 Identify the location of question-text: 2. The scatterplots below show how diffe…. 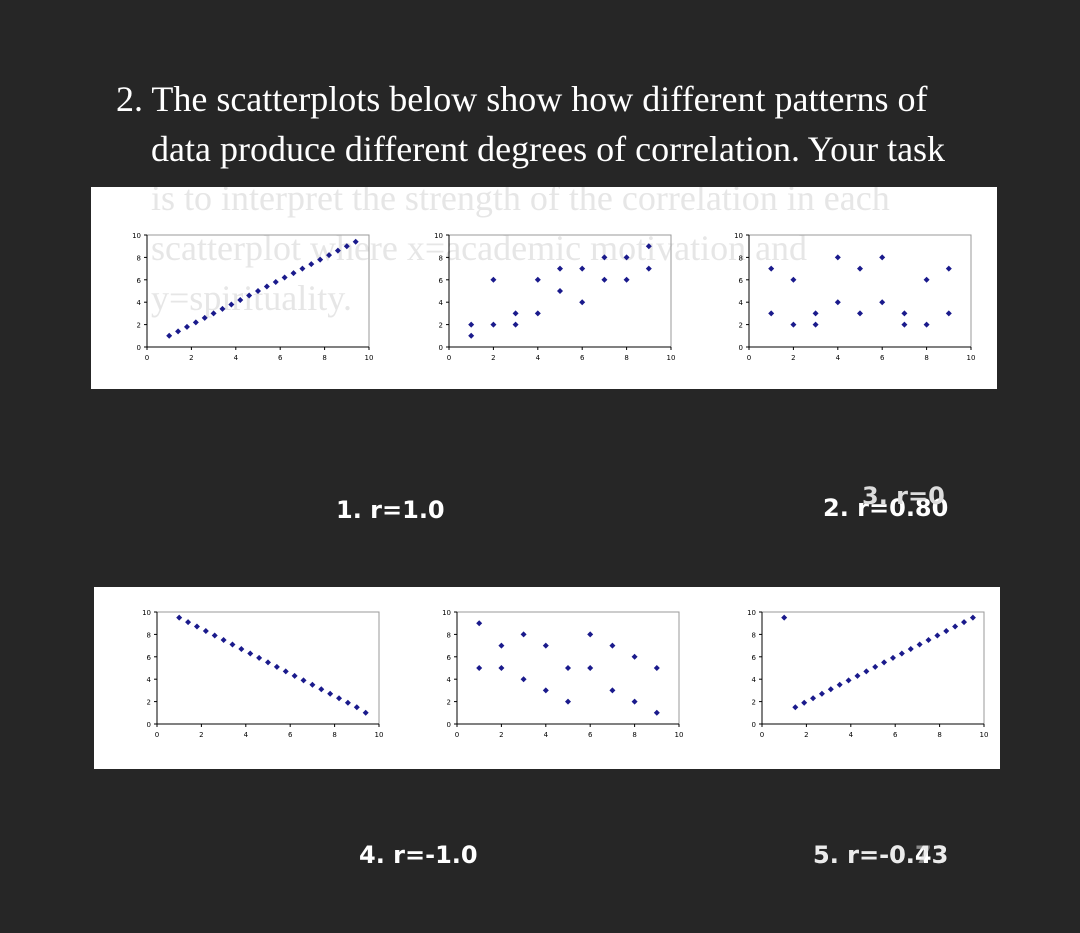
(566, 124).